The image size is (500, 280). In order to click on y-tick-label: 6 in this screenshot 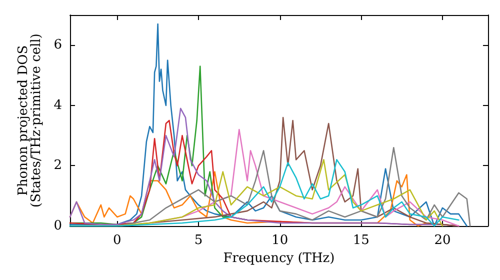, I will do `click(58, 45)`.